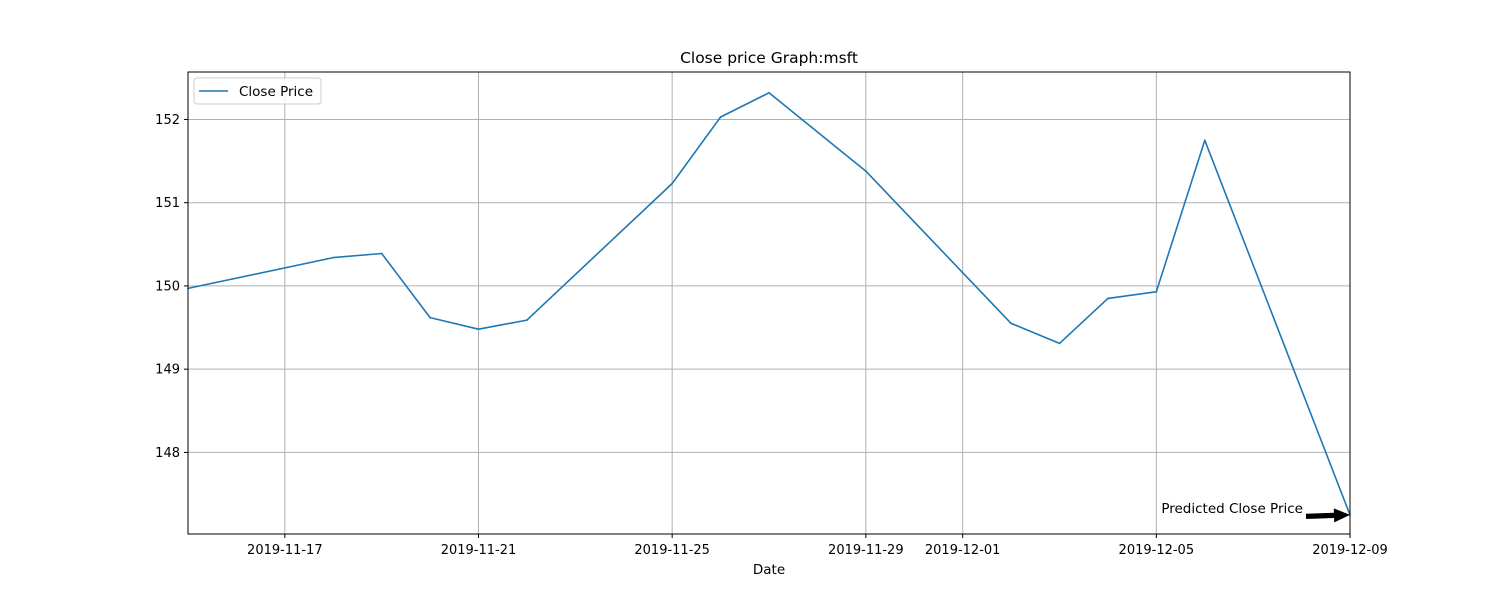 The width and height of the screenshot is (1500, 600). What do you see at coordinates (167, 120) in the screenshot?
I see `y-tick-label: 152` at bounding box center [167, 120].